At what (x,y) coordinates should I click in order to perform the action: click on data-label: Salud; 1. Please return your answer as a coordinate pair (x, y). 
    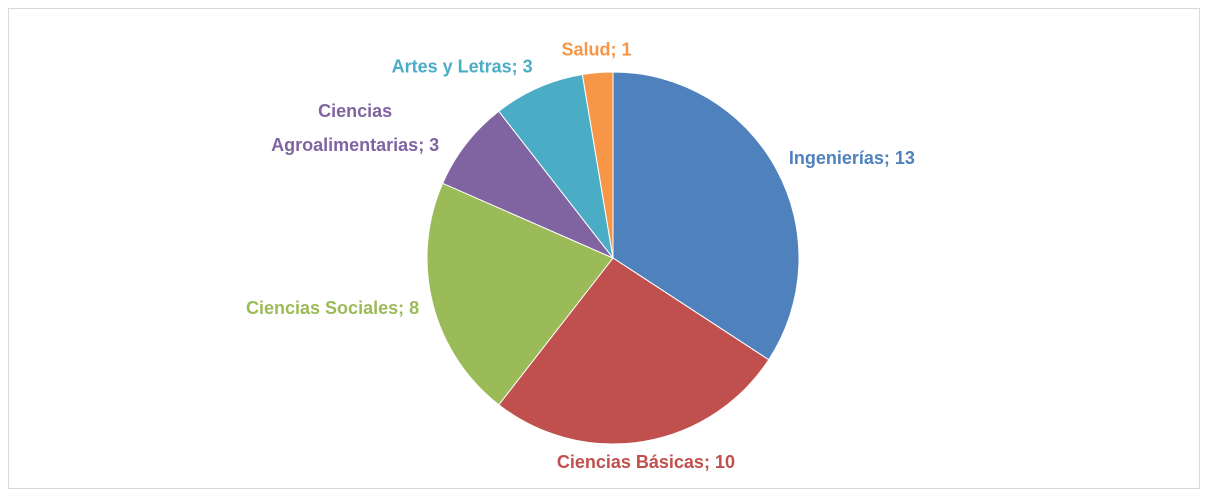
    Looking at the image, I should click on (596, 49).